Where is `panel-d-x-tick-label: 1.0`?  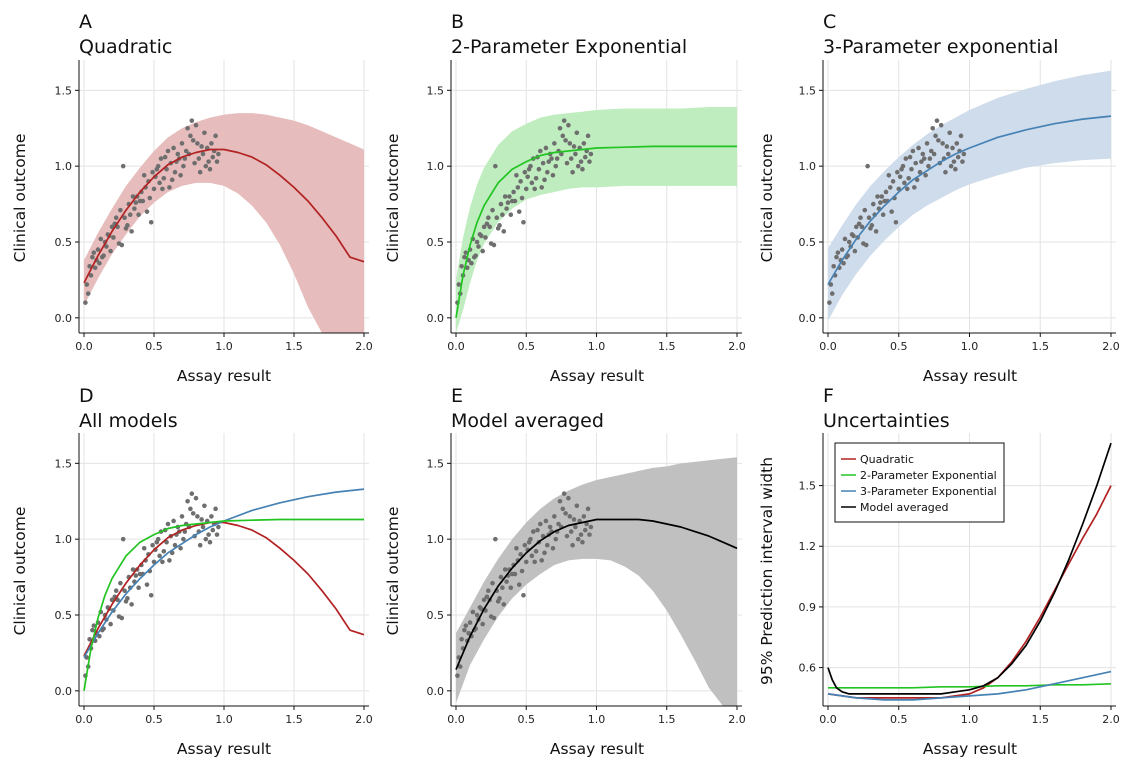 panel-d-x-tick-label: 1.0 is located at coordinates (224, 719).